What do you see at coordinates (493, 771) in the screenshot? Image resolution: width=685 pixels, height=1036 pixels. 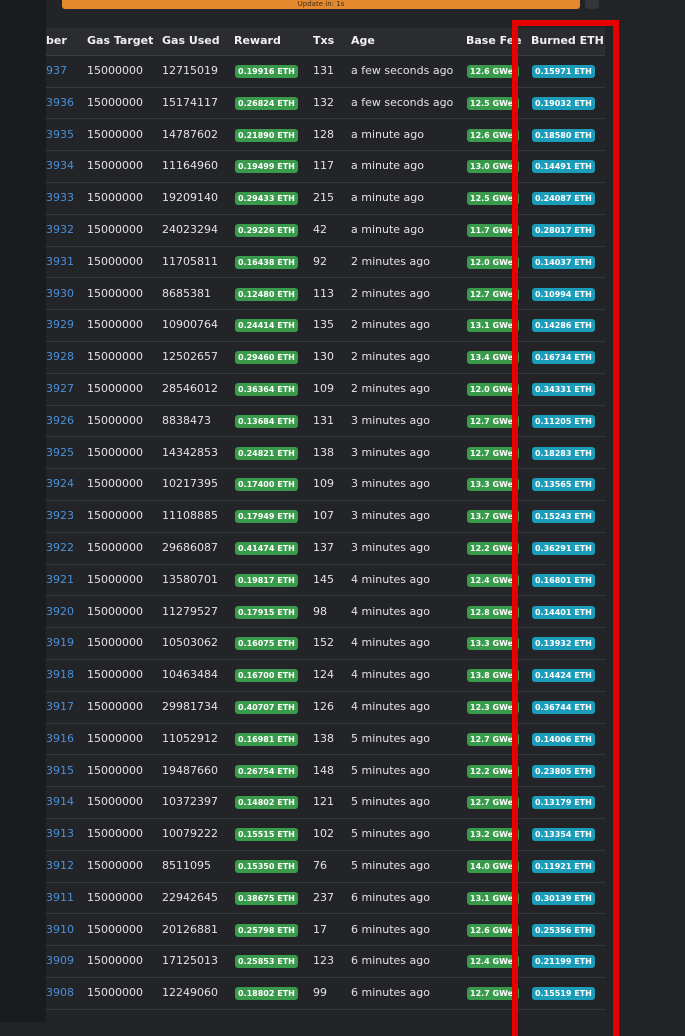 I see `base-fee: 12.2 GWei` at bounding box center [493, 771].